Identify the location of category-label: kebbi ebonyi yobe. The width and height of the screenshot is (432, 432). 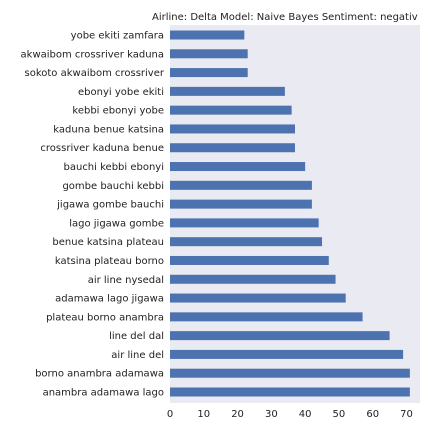
(118, 111).